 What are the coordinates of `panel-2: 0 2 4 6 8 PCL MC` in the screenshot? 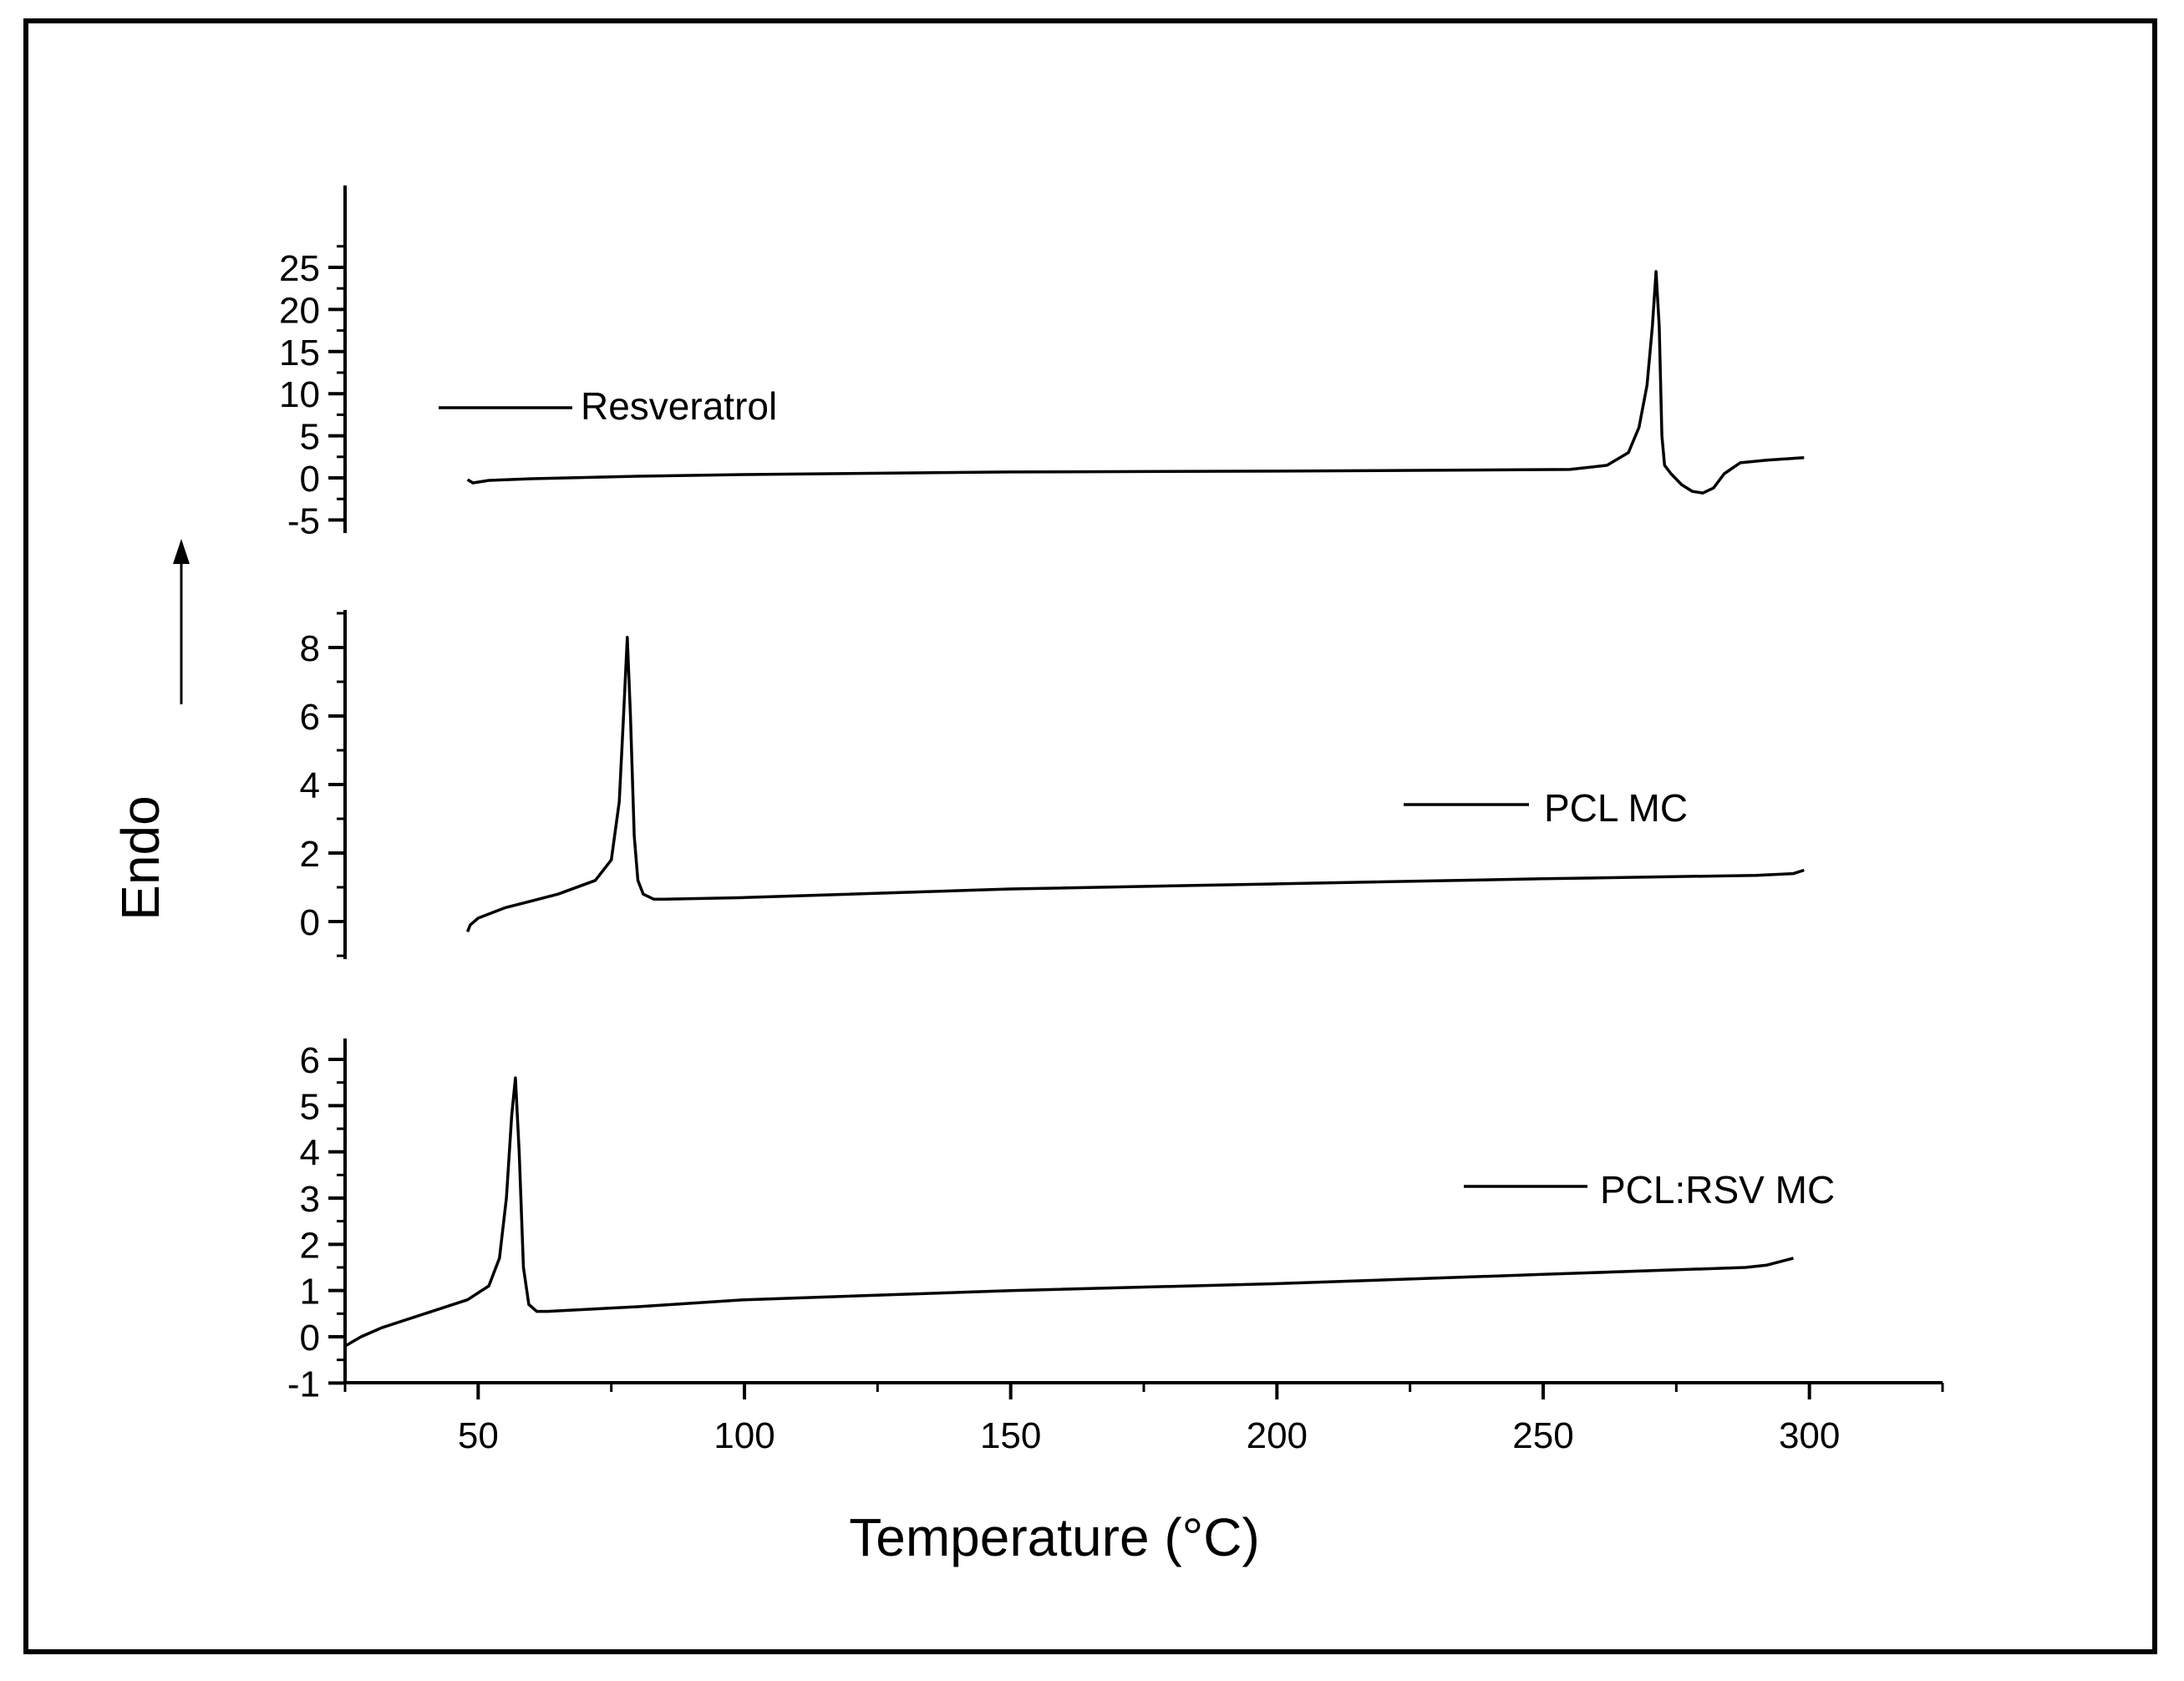 It's located at (1052, 784).